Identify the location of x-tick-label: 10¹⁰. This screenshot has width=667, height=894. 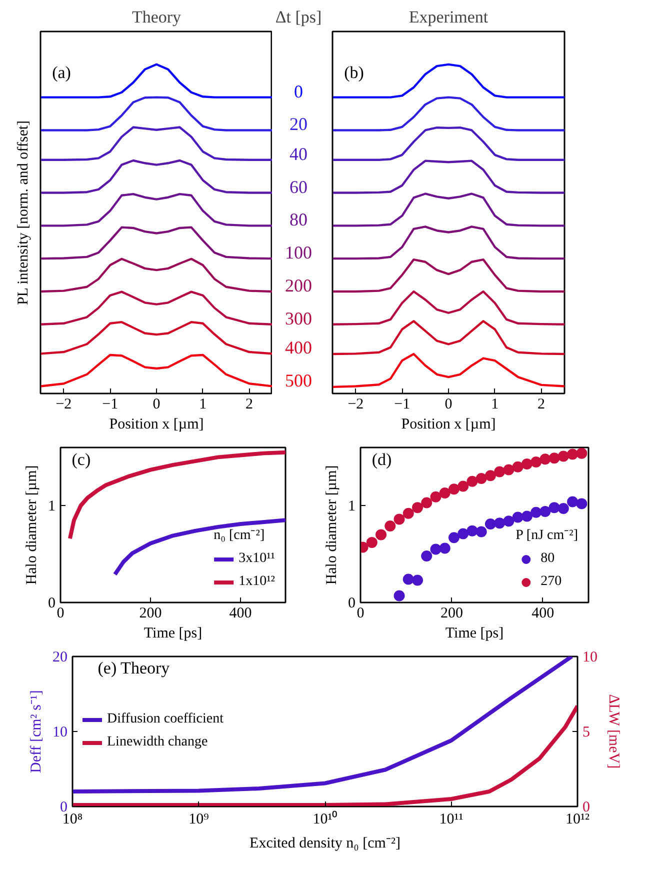
(325, 819).